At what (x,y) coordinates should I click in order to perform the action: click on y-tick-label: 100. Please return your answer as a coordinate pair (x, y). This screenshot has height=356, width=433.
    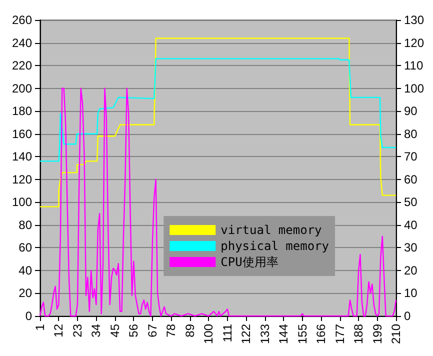
    Looking at the image, I should click on (22, 202).